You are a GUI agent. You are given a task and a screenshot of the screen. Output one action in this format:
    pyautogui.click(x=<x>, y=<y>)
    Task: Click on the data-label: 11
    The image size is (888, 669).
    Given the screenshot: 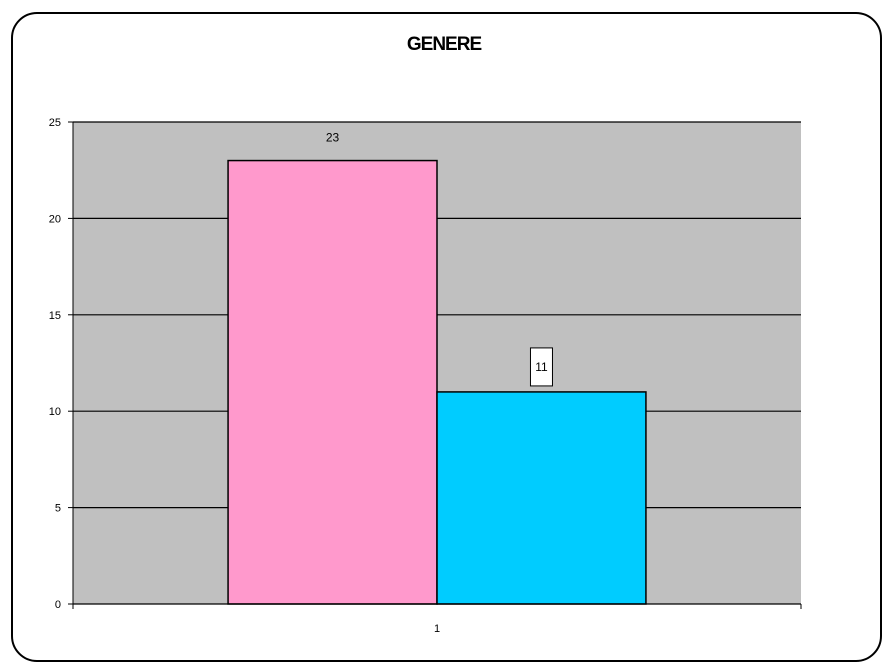 What is the action you would take?
    pyautogui.click(x=541, y=367)
    